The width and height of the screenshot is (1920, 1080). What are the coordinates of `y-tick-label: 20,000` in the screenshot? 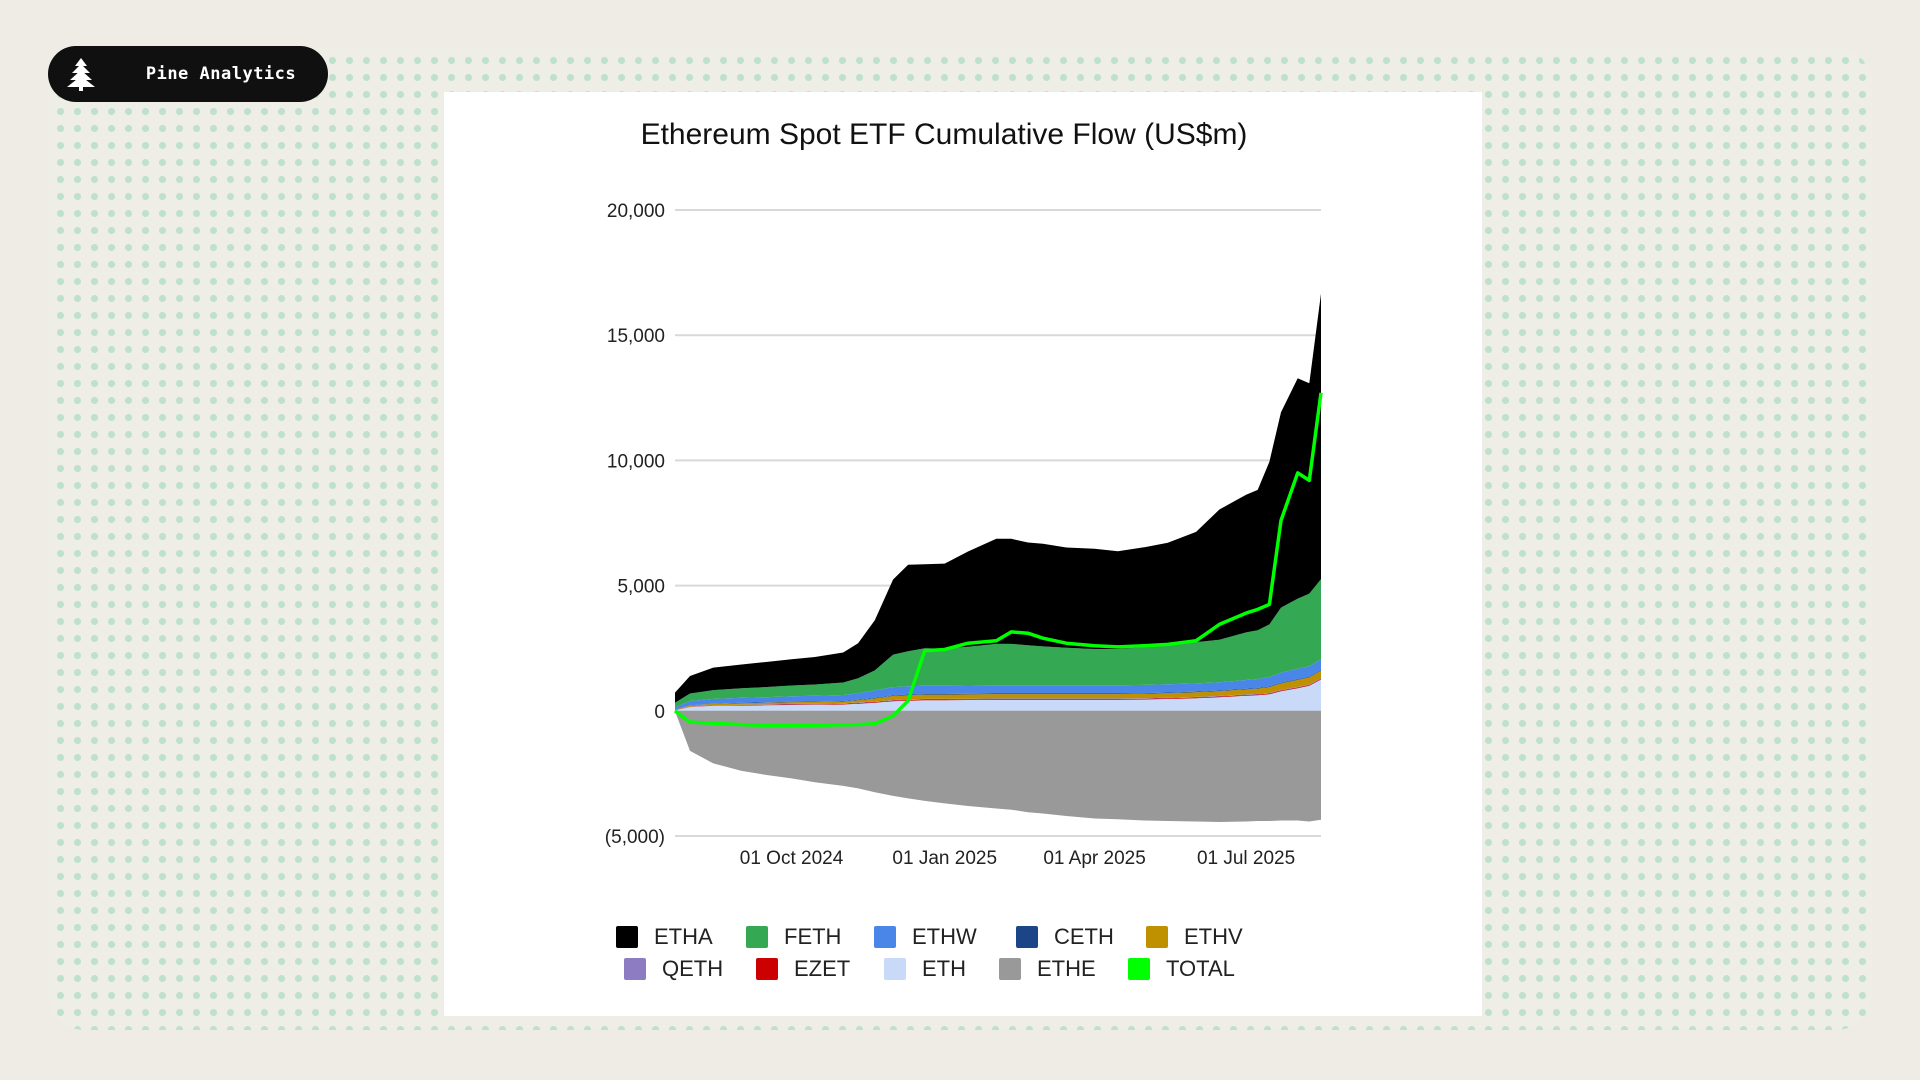 It's located at (636, 211).